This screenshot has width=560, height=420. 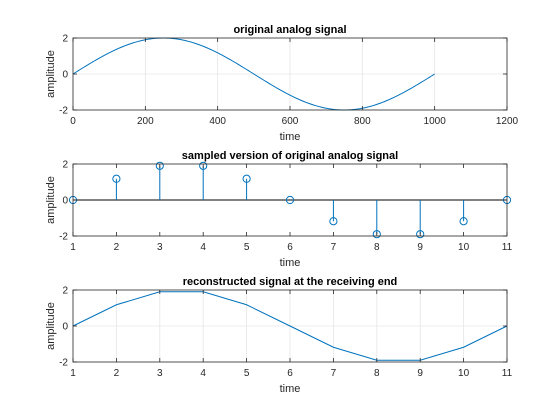 What do you see at coordinates (435, 121) in the screenshot?
I see `x-tick-label: 1000` at bounding box center [435, 121].